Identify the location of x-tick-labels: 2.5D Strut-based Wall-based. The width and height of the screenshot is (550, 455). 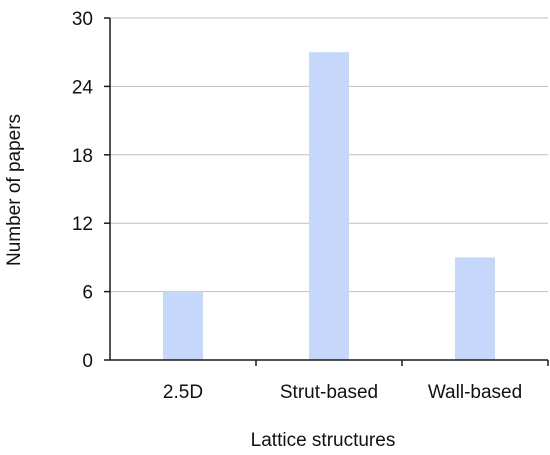
(342, 392).